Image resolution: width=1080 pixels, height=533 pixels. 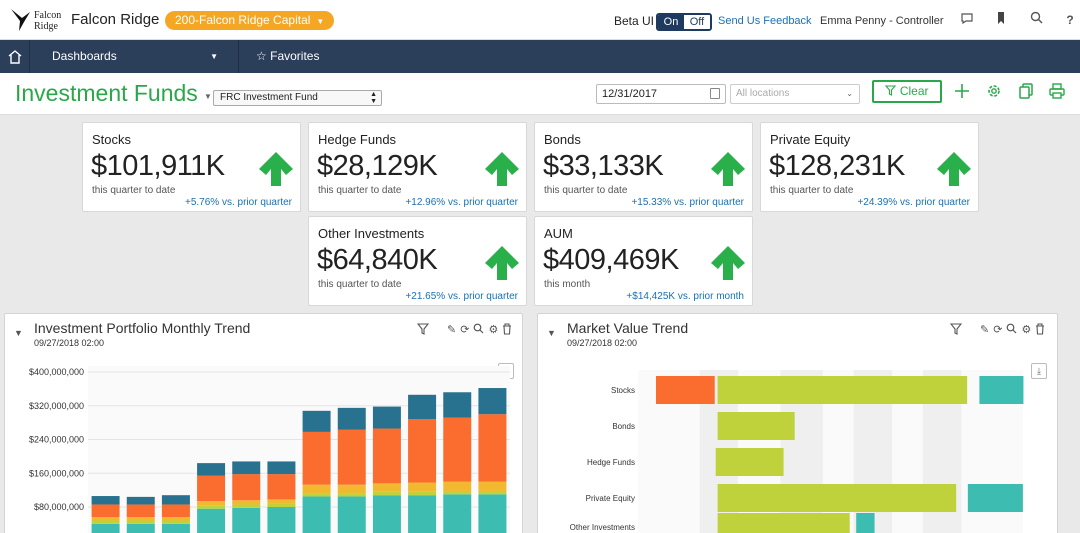 I want to click on dashboards-menu: Dashboards ▼, so click(x=135, y=56).